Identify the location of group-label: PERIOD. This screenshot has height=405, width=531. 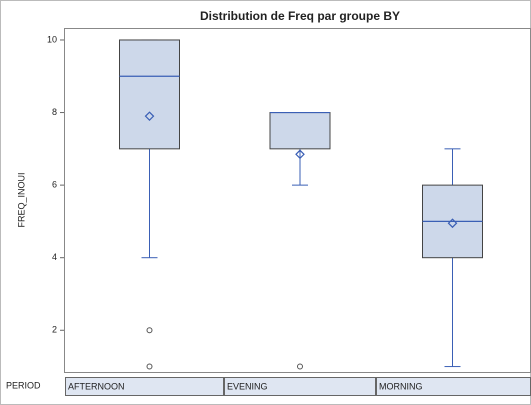
(23, 385).